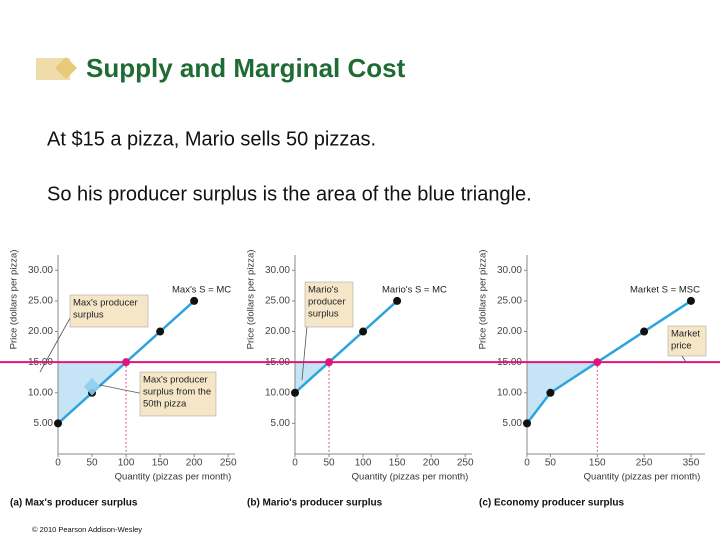  Describe the element at coordinates (685, 334) in the screenshot. I see `annotation-text: Market` at that location.